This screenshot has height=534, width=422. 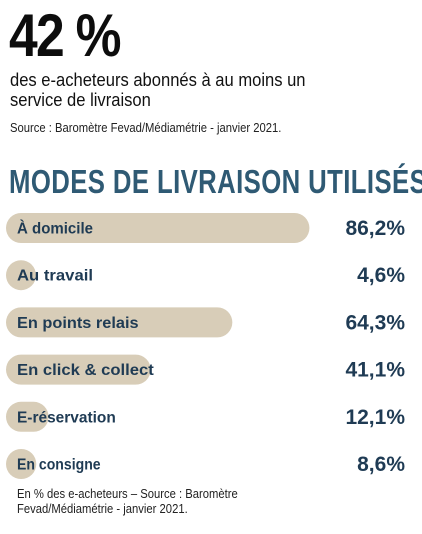 I want to click on value-label-au-travail: 4,6%, so click(x=381, y=275).